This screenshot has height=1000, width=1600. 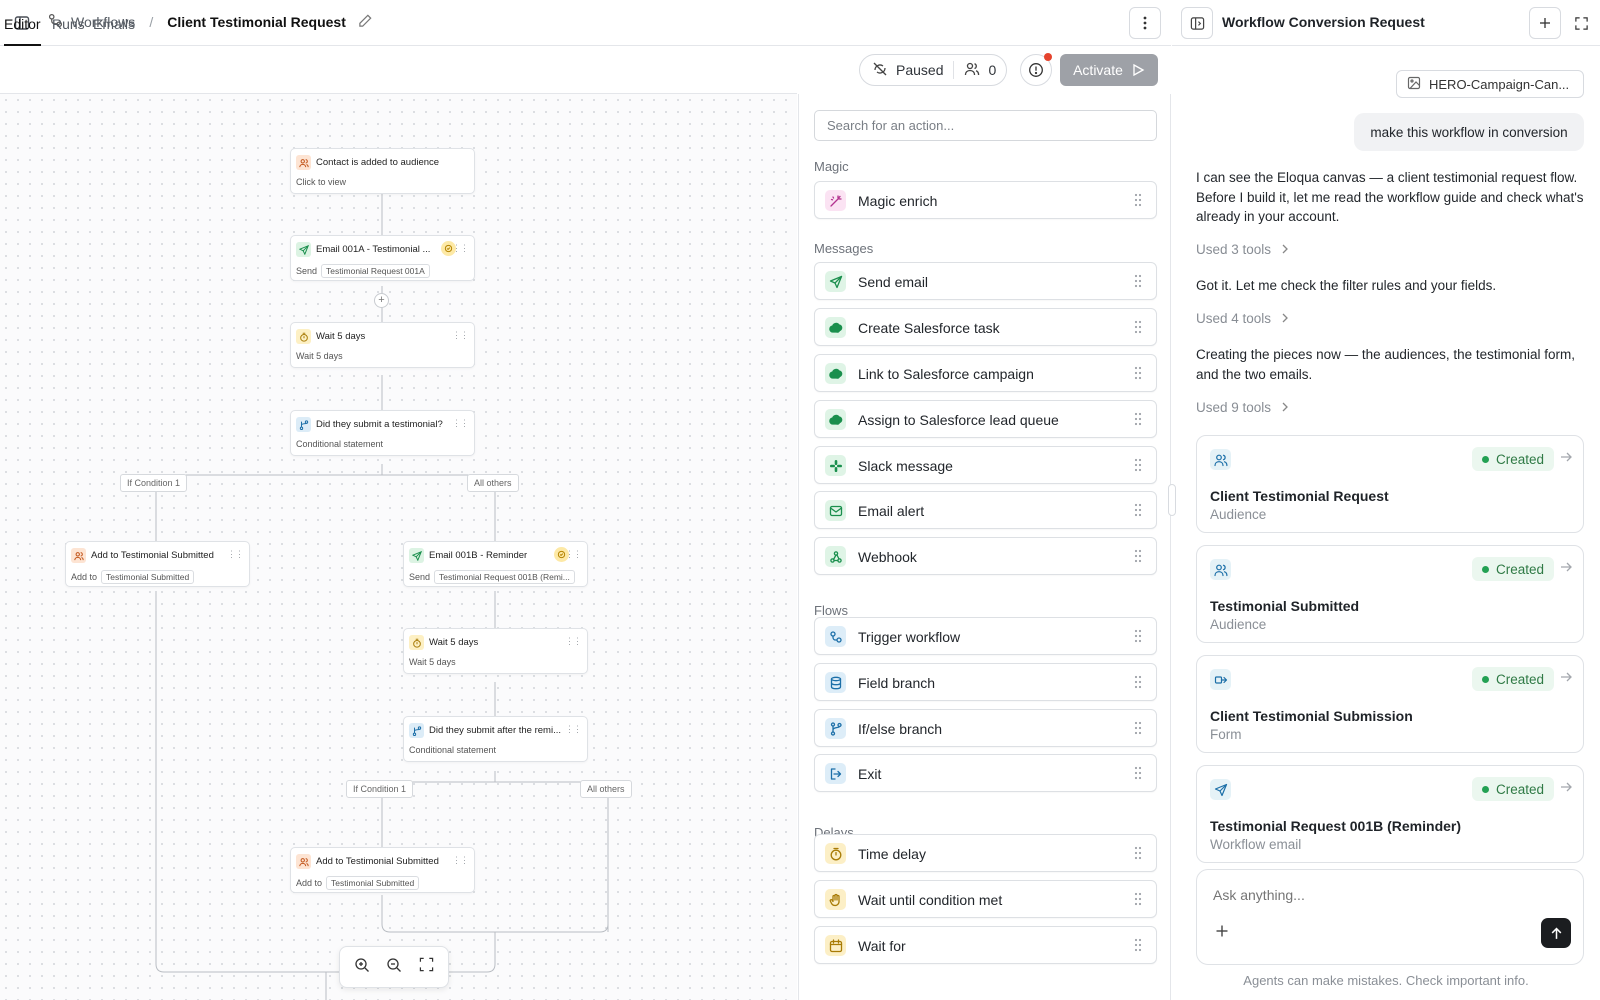 I want to click on breadcrumb-workflows-link: Workflows, so click(x=103, y=22).